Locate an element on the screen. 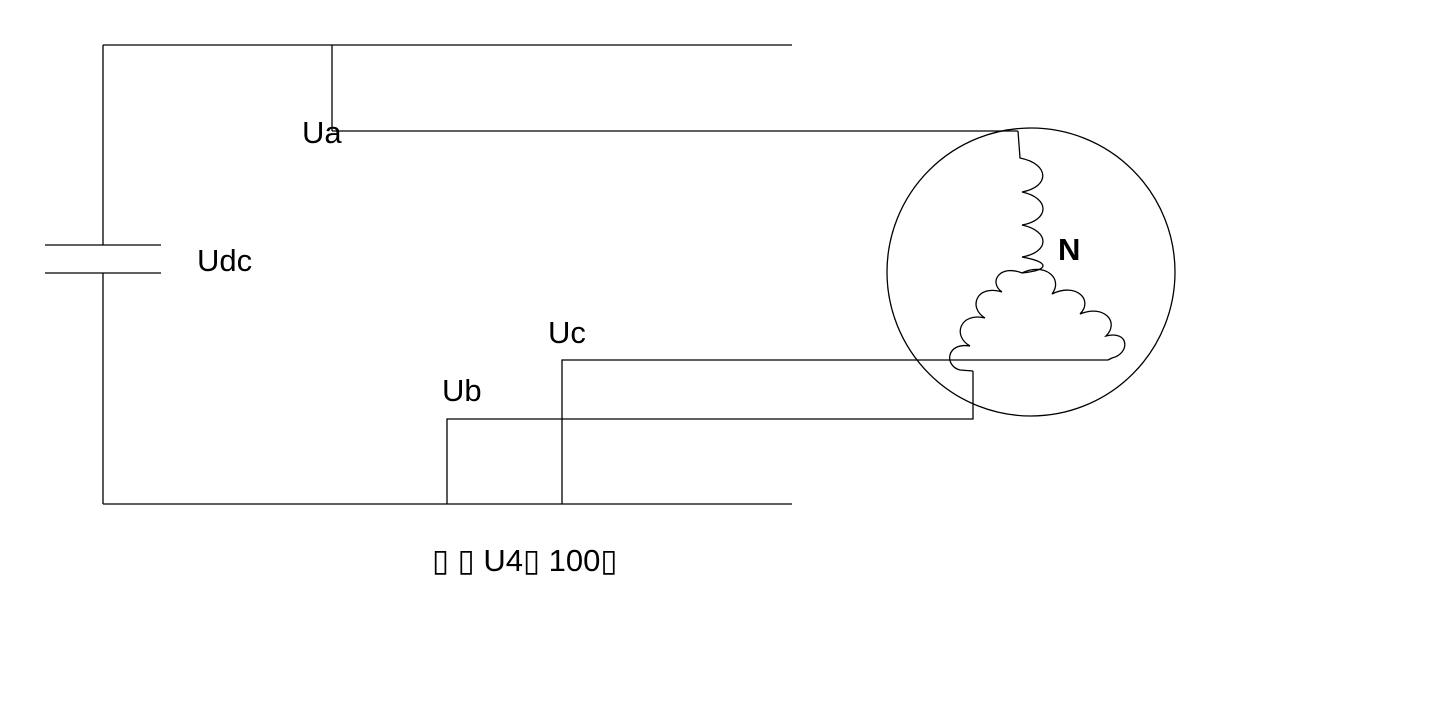 The image size is (1448, 722). motor-circle is located at coordinates (1031, 272).